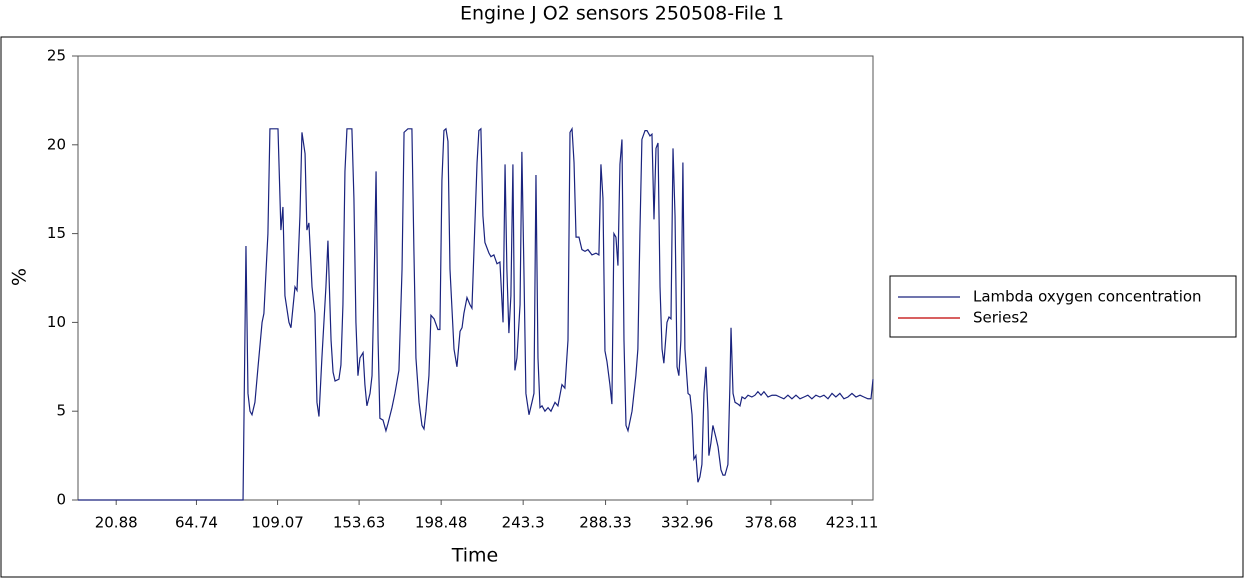  Describe the element at coordinates (20, 277) in the screenshot. I see `y-axis-title: %` at that location.